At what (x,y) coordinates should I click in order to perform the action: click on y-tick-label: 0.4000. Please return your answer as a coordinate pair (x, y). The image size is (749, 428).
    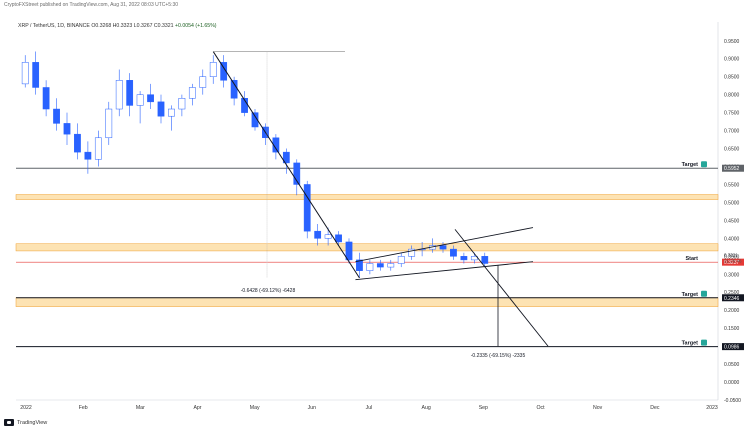
    Looking at the image, I should click on (732, 239).